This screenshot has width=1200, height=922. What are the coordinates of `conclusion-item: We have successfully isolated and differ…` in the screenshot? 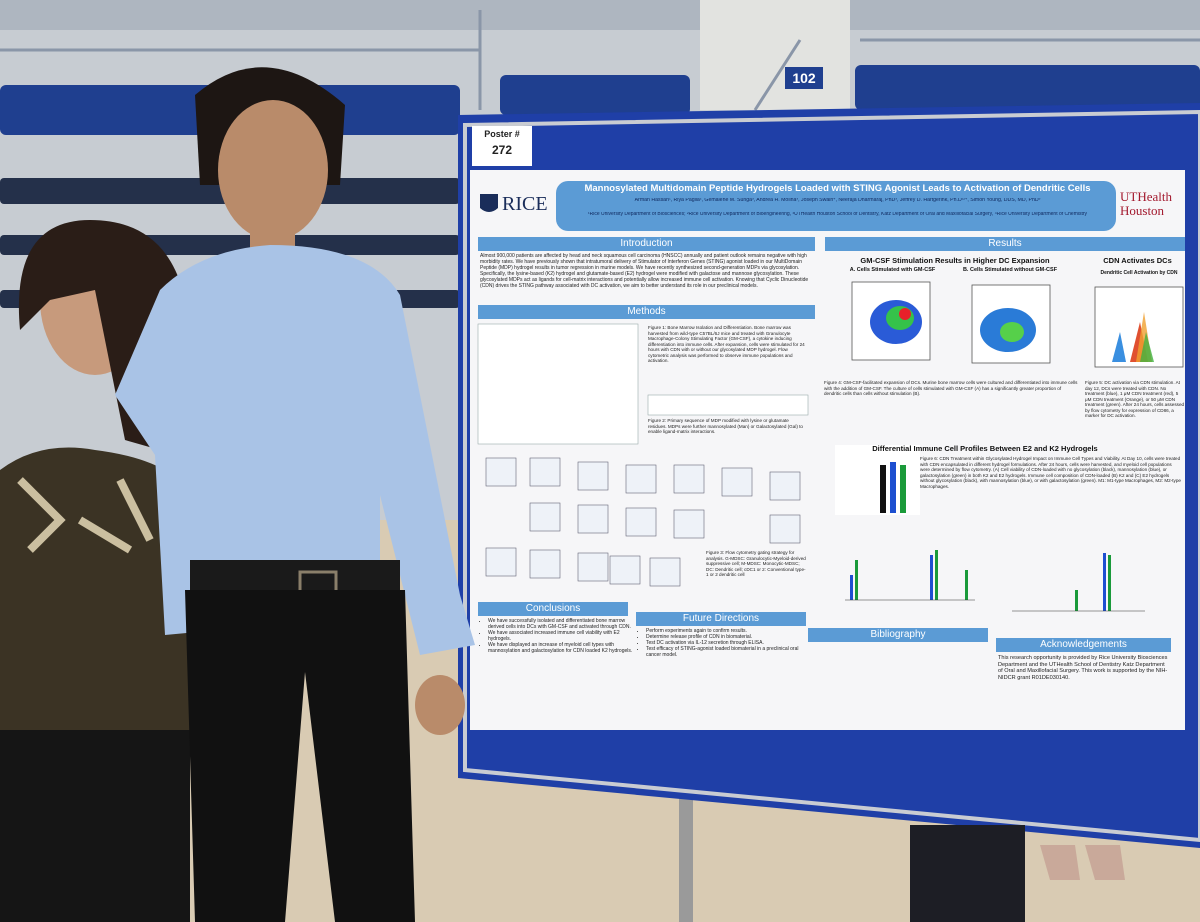 It's located at (561, 624).